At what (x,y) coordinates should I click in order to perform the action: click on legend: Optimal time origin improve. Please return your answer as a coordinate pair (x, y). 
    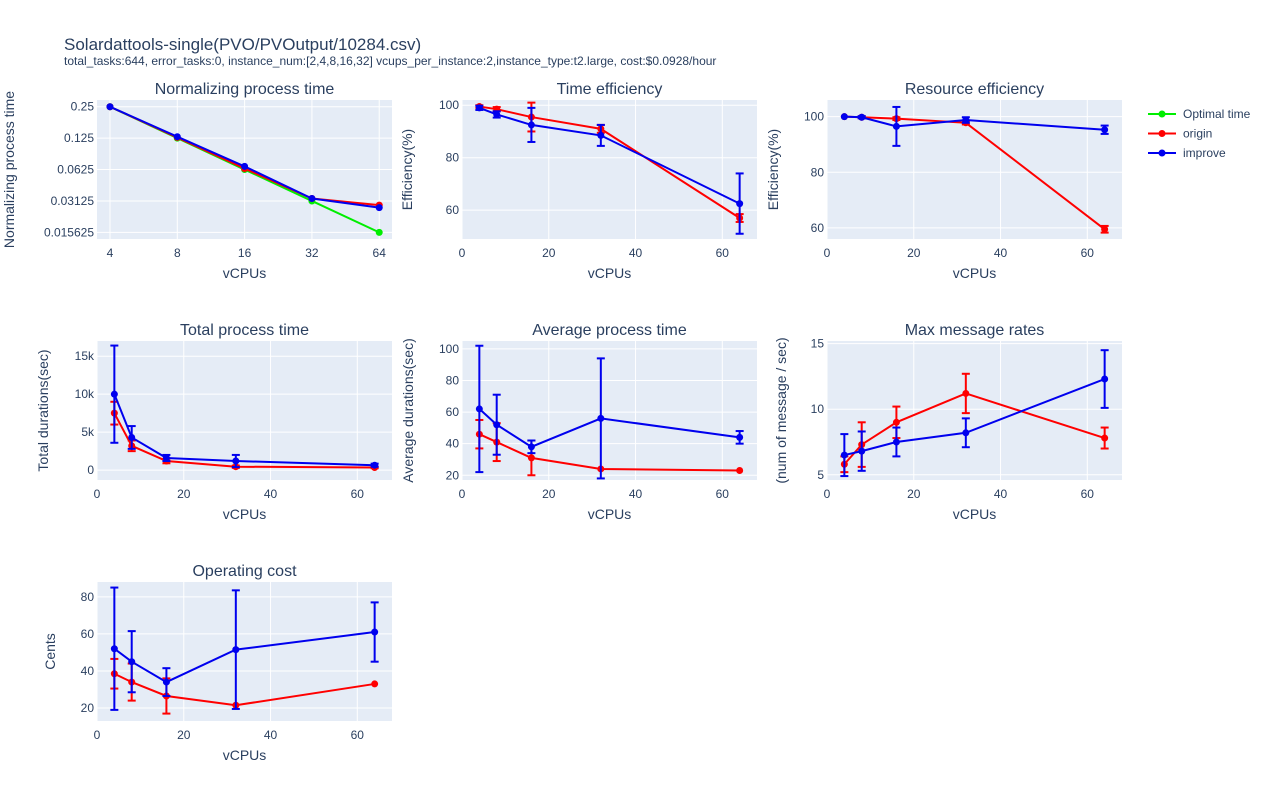
    Looking at the image, I should click on (1199, 133).